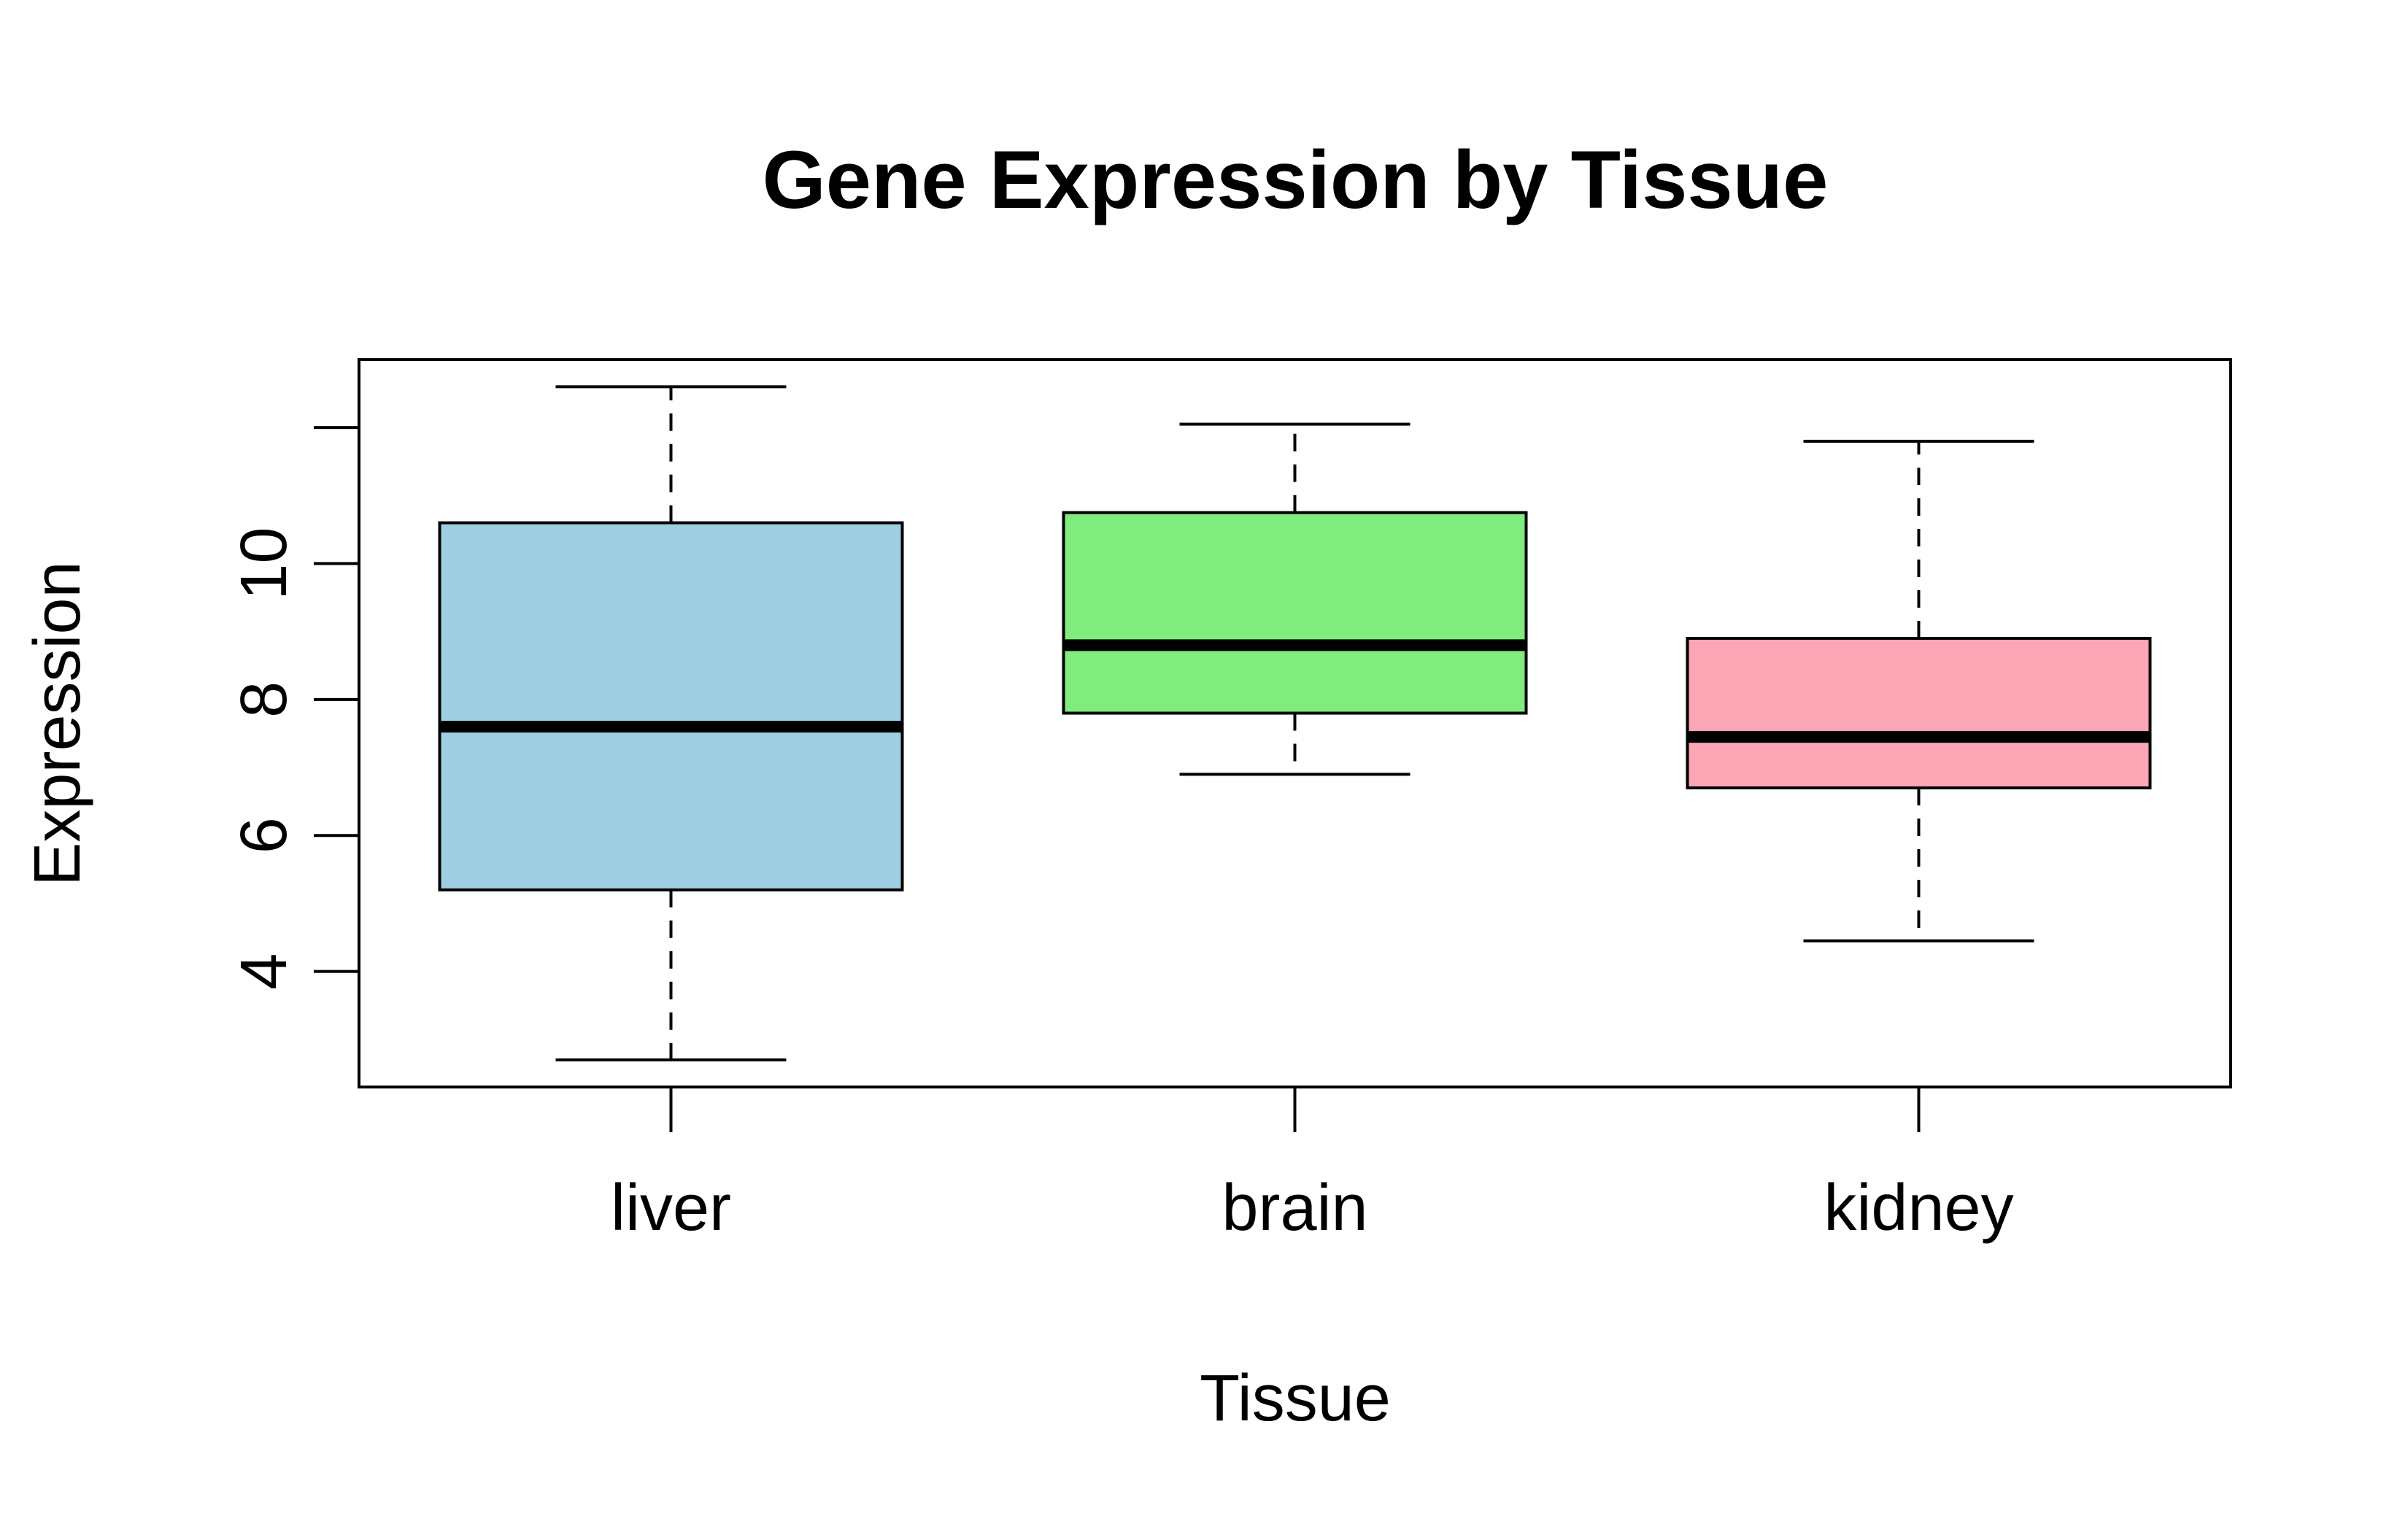 The image size is (2408, 1532). I want to click on x-tick-label: brain, so click(1294, 1209).